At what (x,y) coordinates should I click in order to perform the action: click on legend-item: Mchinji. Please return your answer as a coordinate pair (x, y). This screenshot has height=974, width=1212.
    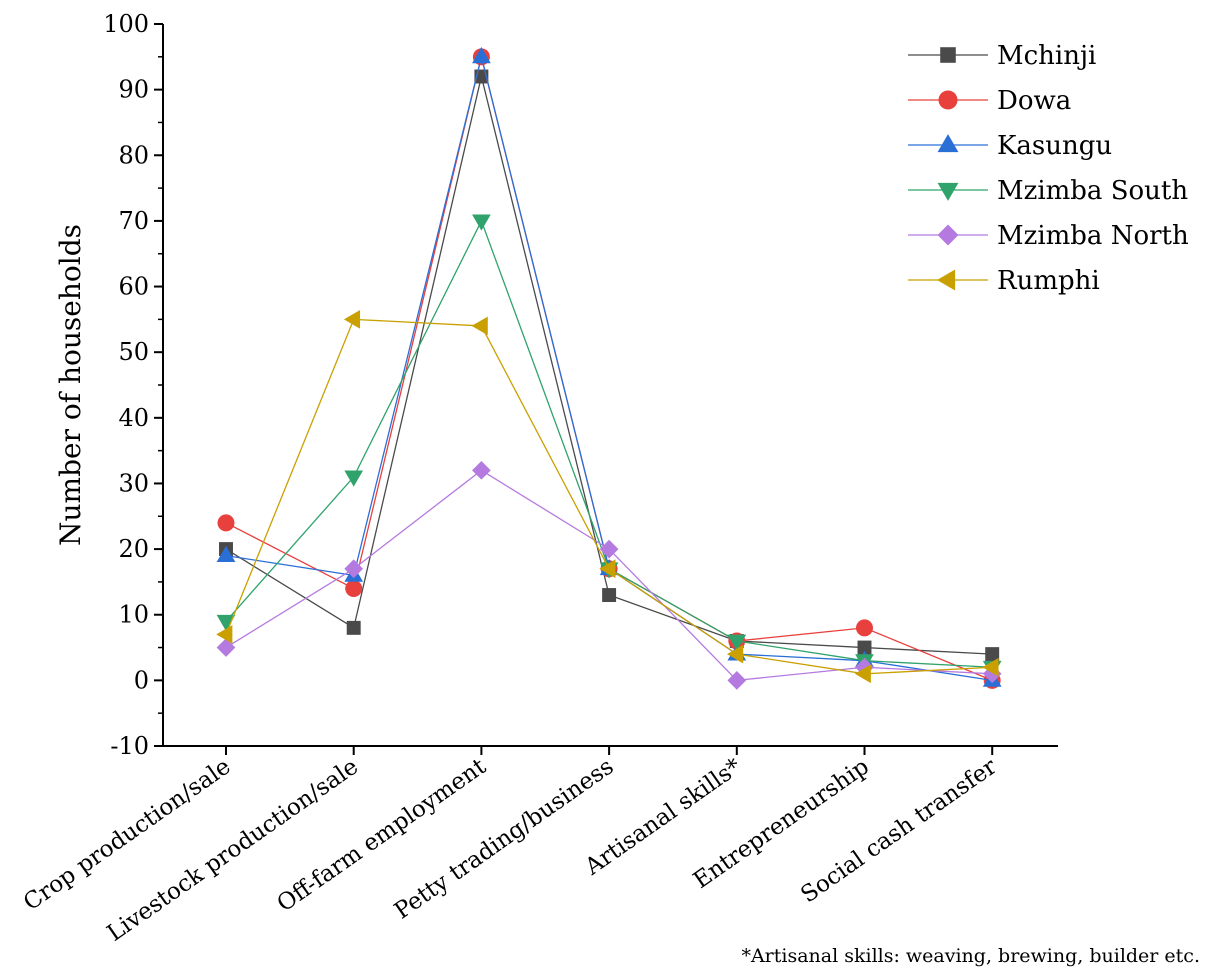
    Looking at the image, I should click on (1002, 56).